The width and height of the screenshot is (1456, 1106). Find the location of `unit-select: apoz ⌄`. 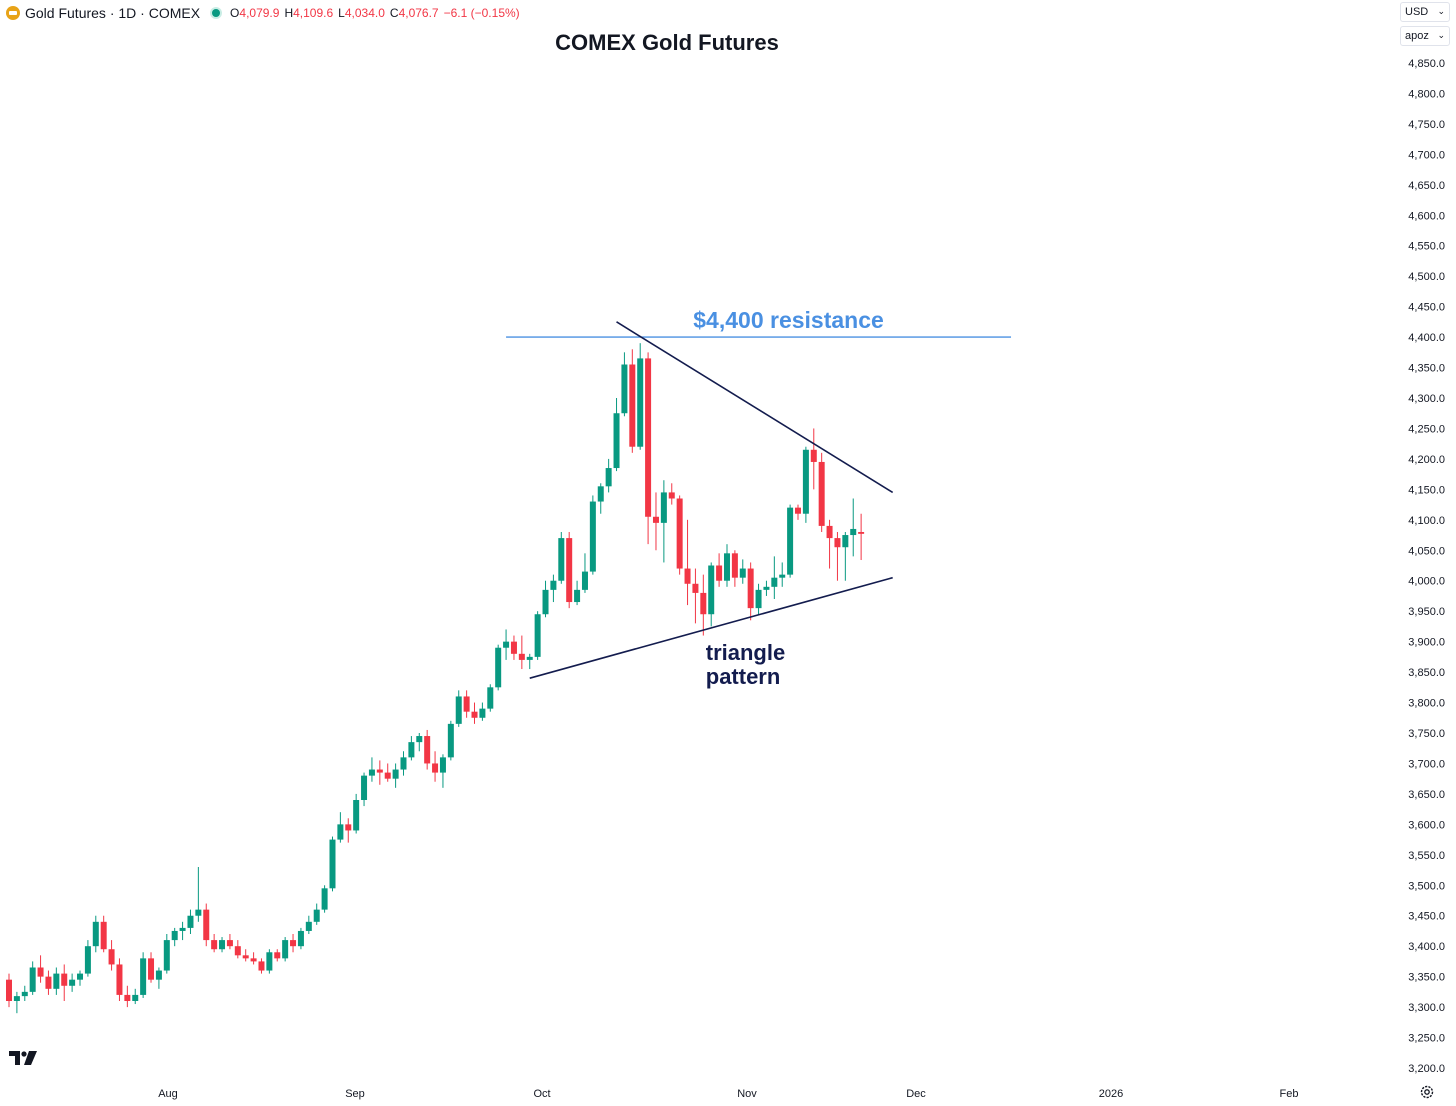

unit-select: apoz ⌄ is located at coordinates (1425, 36).